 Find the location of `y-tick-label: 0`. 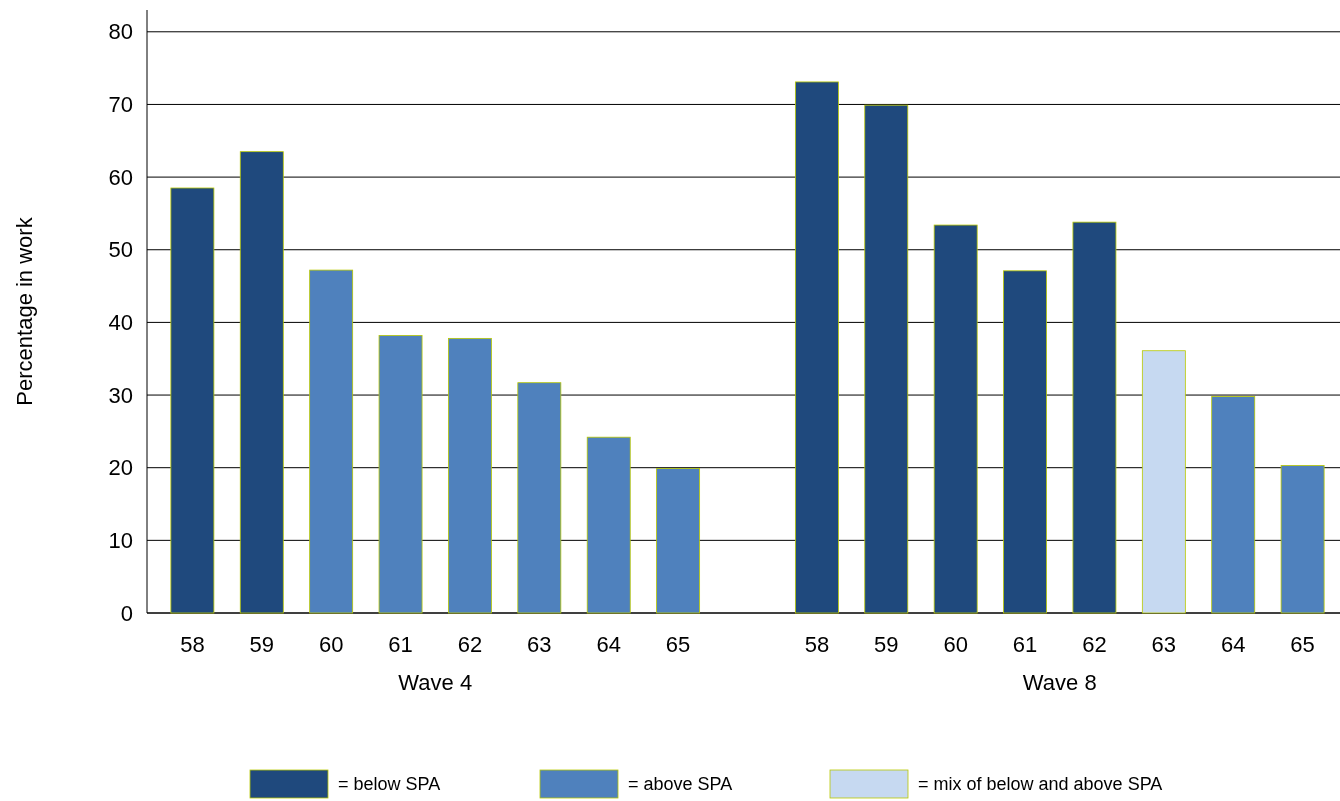

y-tick-label: 0 is located at coordinates (126, 613).